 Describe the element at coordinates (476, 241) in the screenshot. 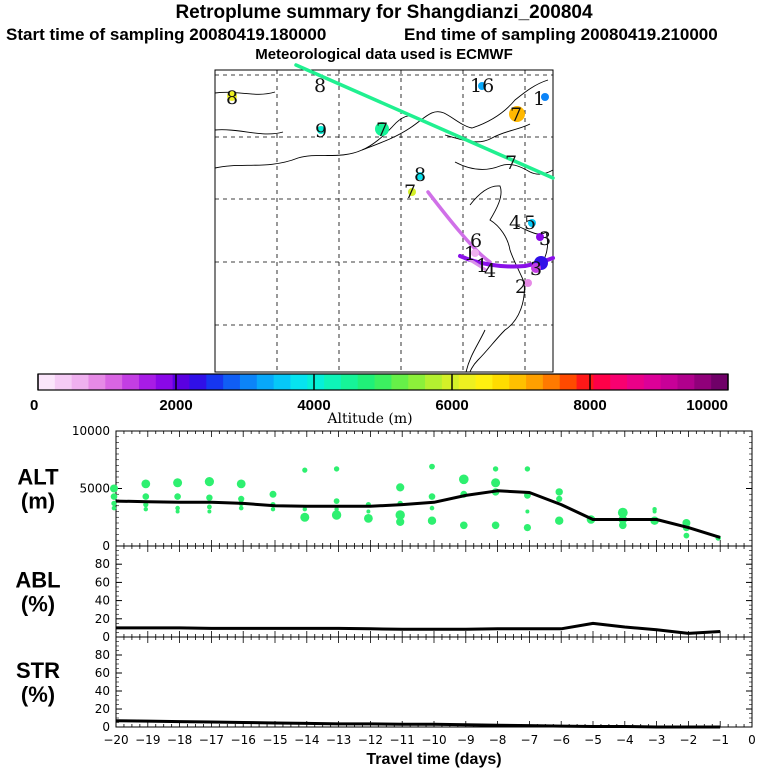

I see `map-label: 6` at that location.